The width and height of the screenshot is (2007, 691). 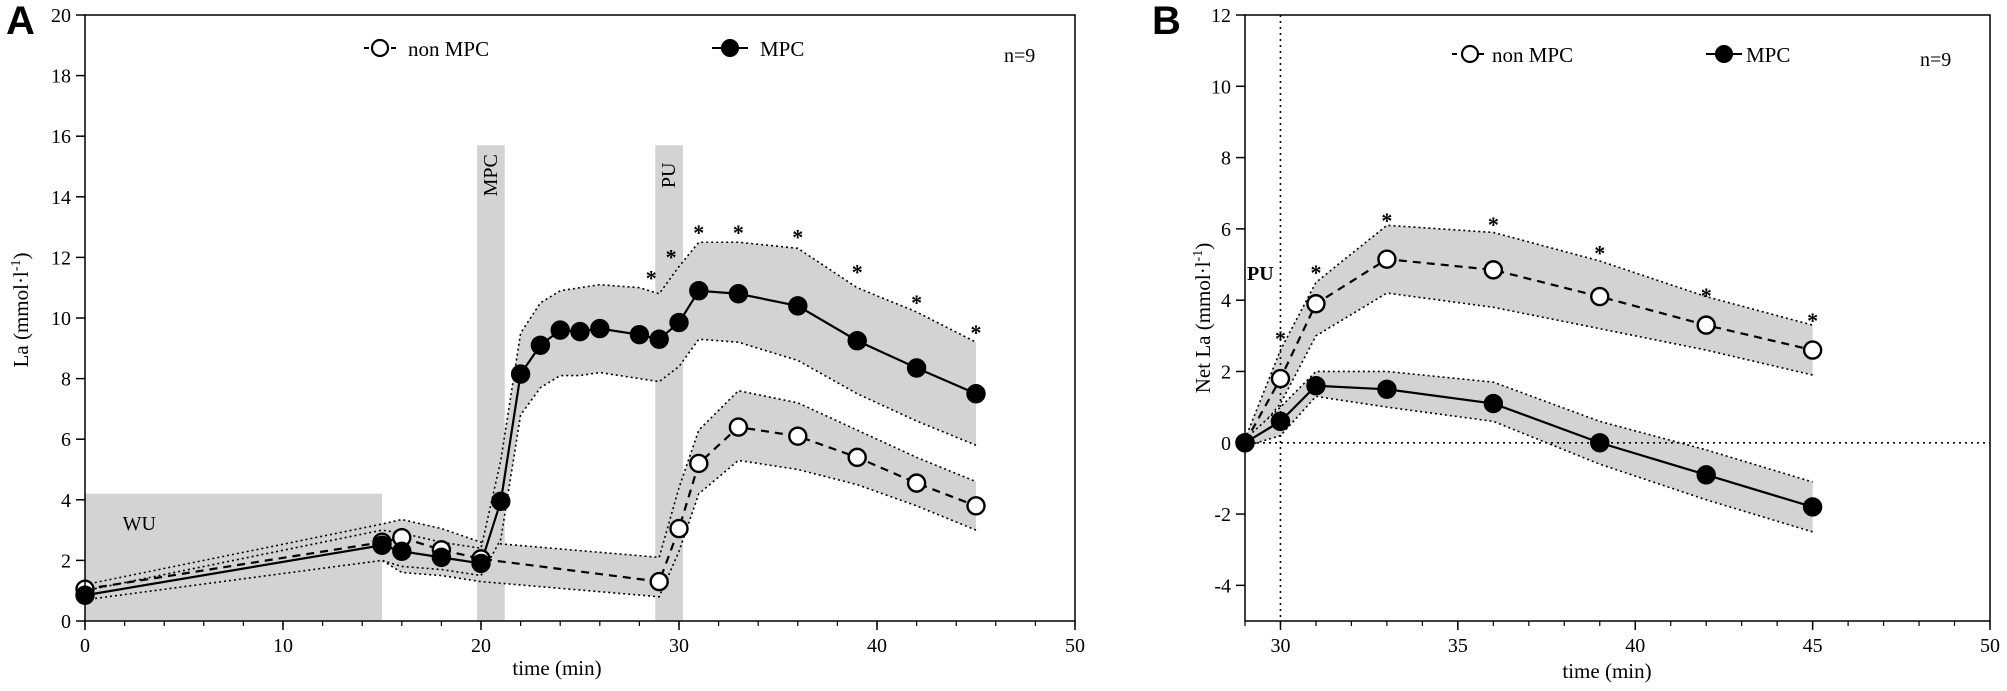 What do you see at coordinates (730, 48) in the screenshot?
I see `legend-filled-marker-a` at bounding box center [730, 48].